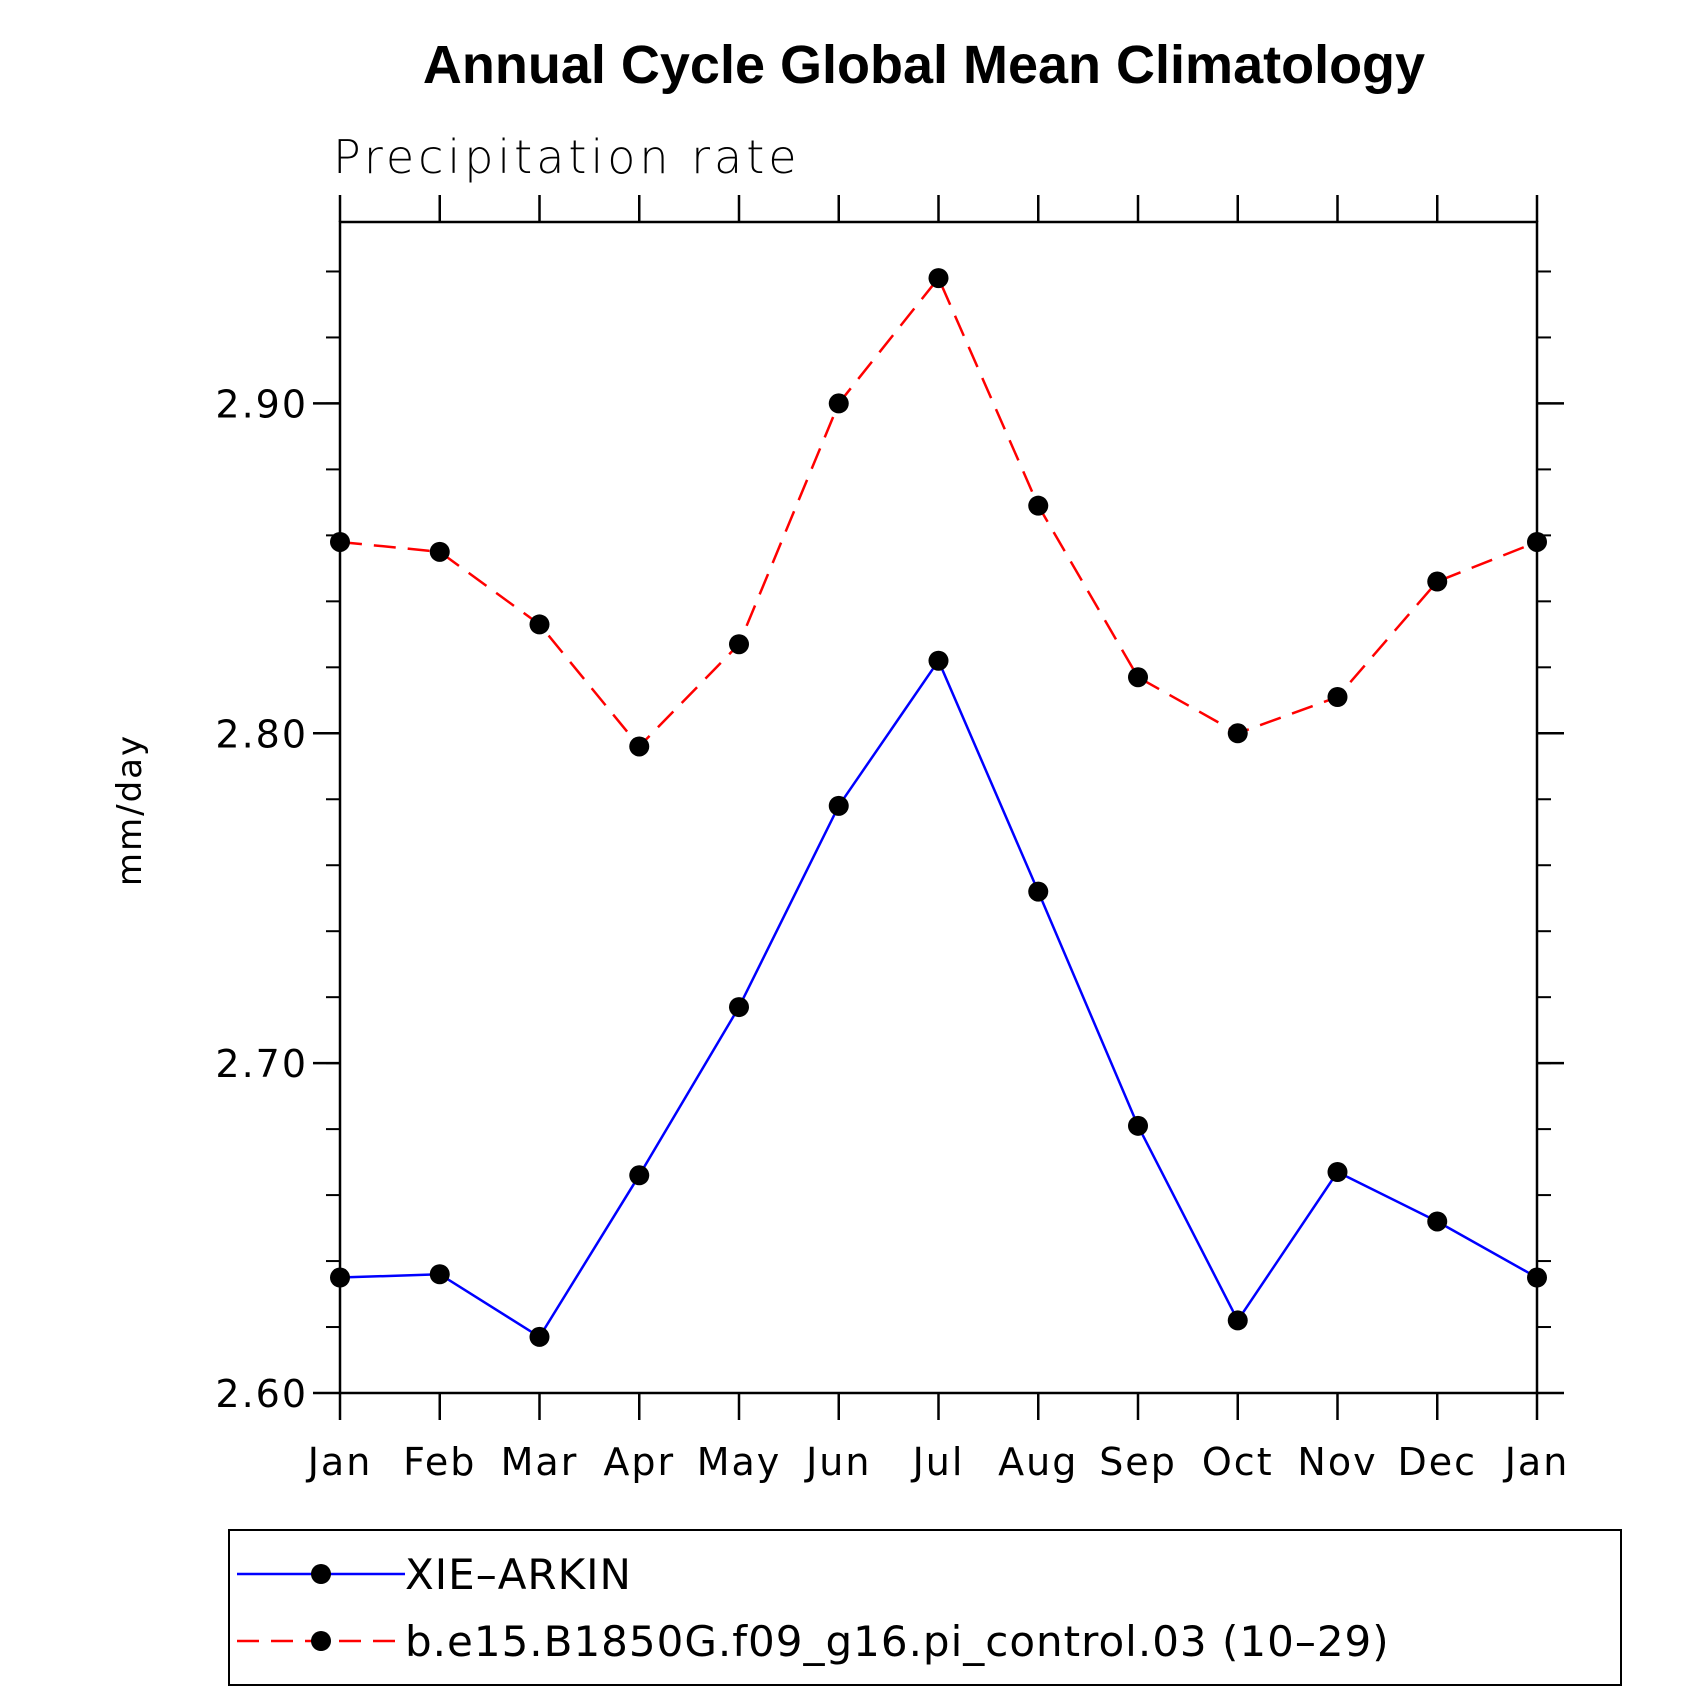 This screenshot has height=1708, width=1708. What do you see at coordinates (439, 1462) in the screenshot?
I see `x-tick-label: Feb` at bounding box center [439, 1462].